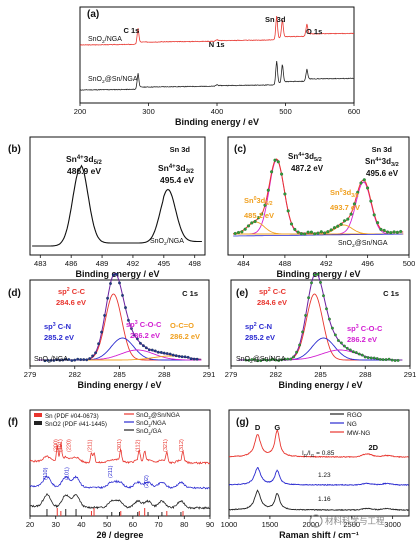 This screenshot has width=416, height=541. What do you see at coordinates (318, 444) in the screenshot?
I see `series-line-mw-ng` at bounding box center [318, 444].